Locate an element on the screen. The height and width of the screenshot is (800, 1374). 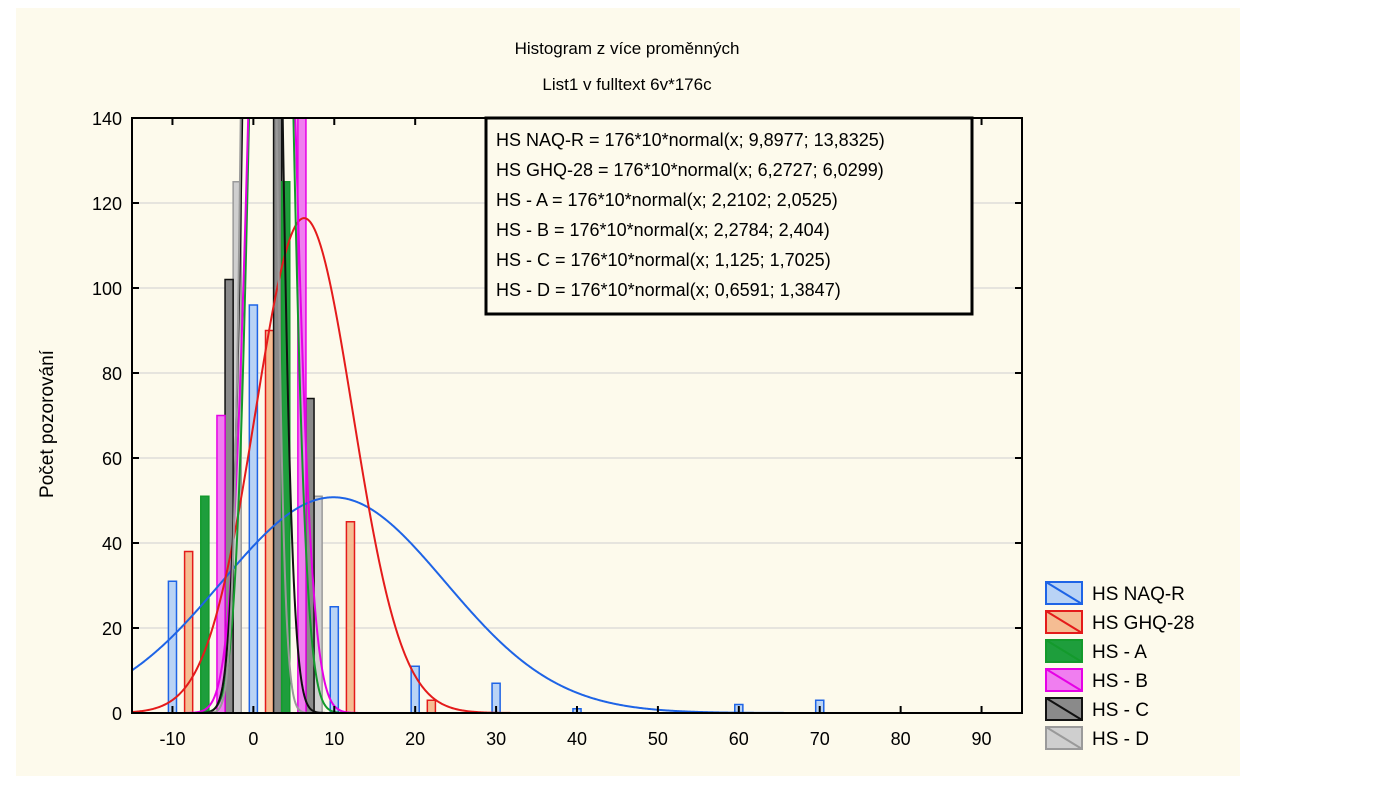
y-tick-label: 120 is located at coordinates (107, 204).